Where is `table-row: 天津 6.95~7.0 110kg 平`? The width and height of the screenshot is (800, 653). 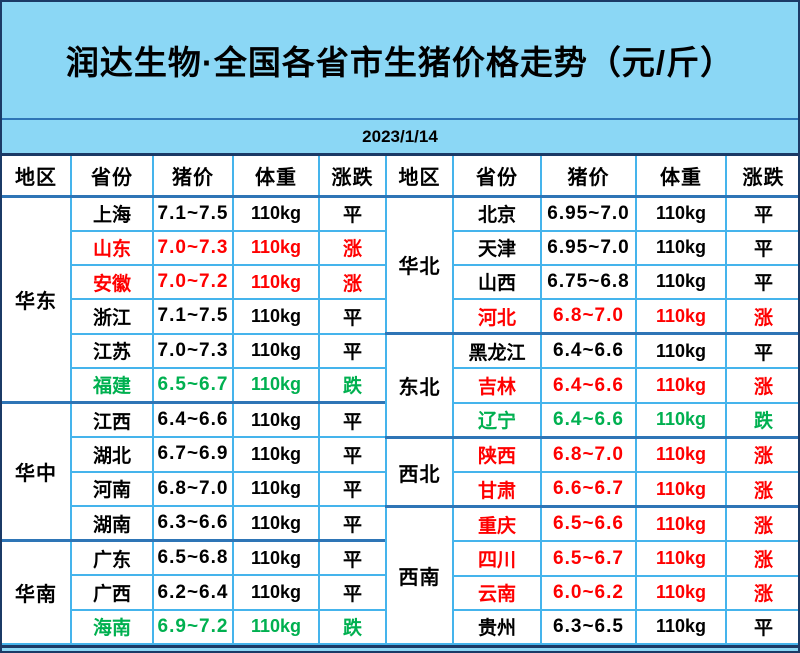 table-row: 天津 6.95~7.0 110kg 平 is located at coordinates (592, 247).